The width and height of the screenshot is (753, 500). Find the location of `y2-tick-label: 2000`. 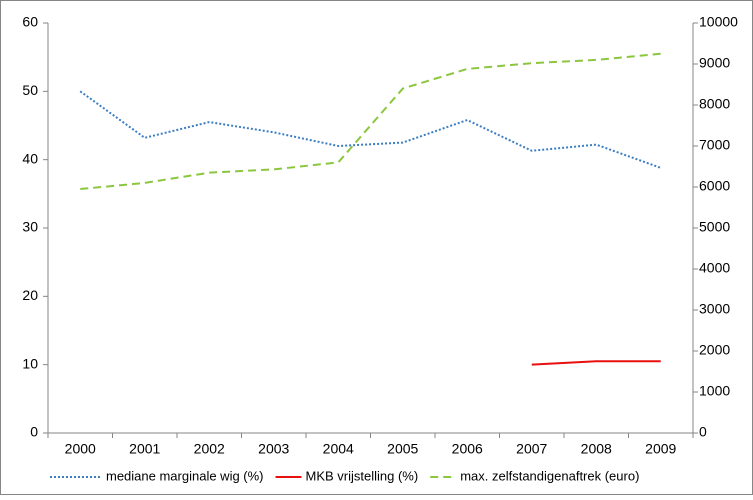

y2-tick-label: 2000 is located at coordinates (714, 350).